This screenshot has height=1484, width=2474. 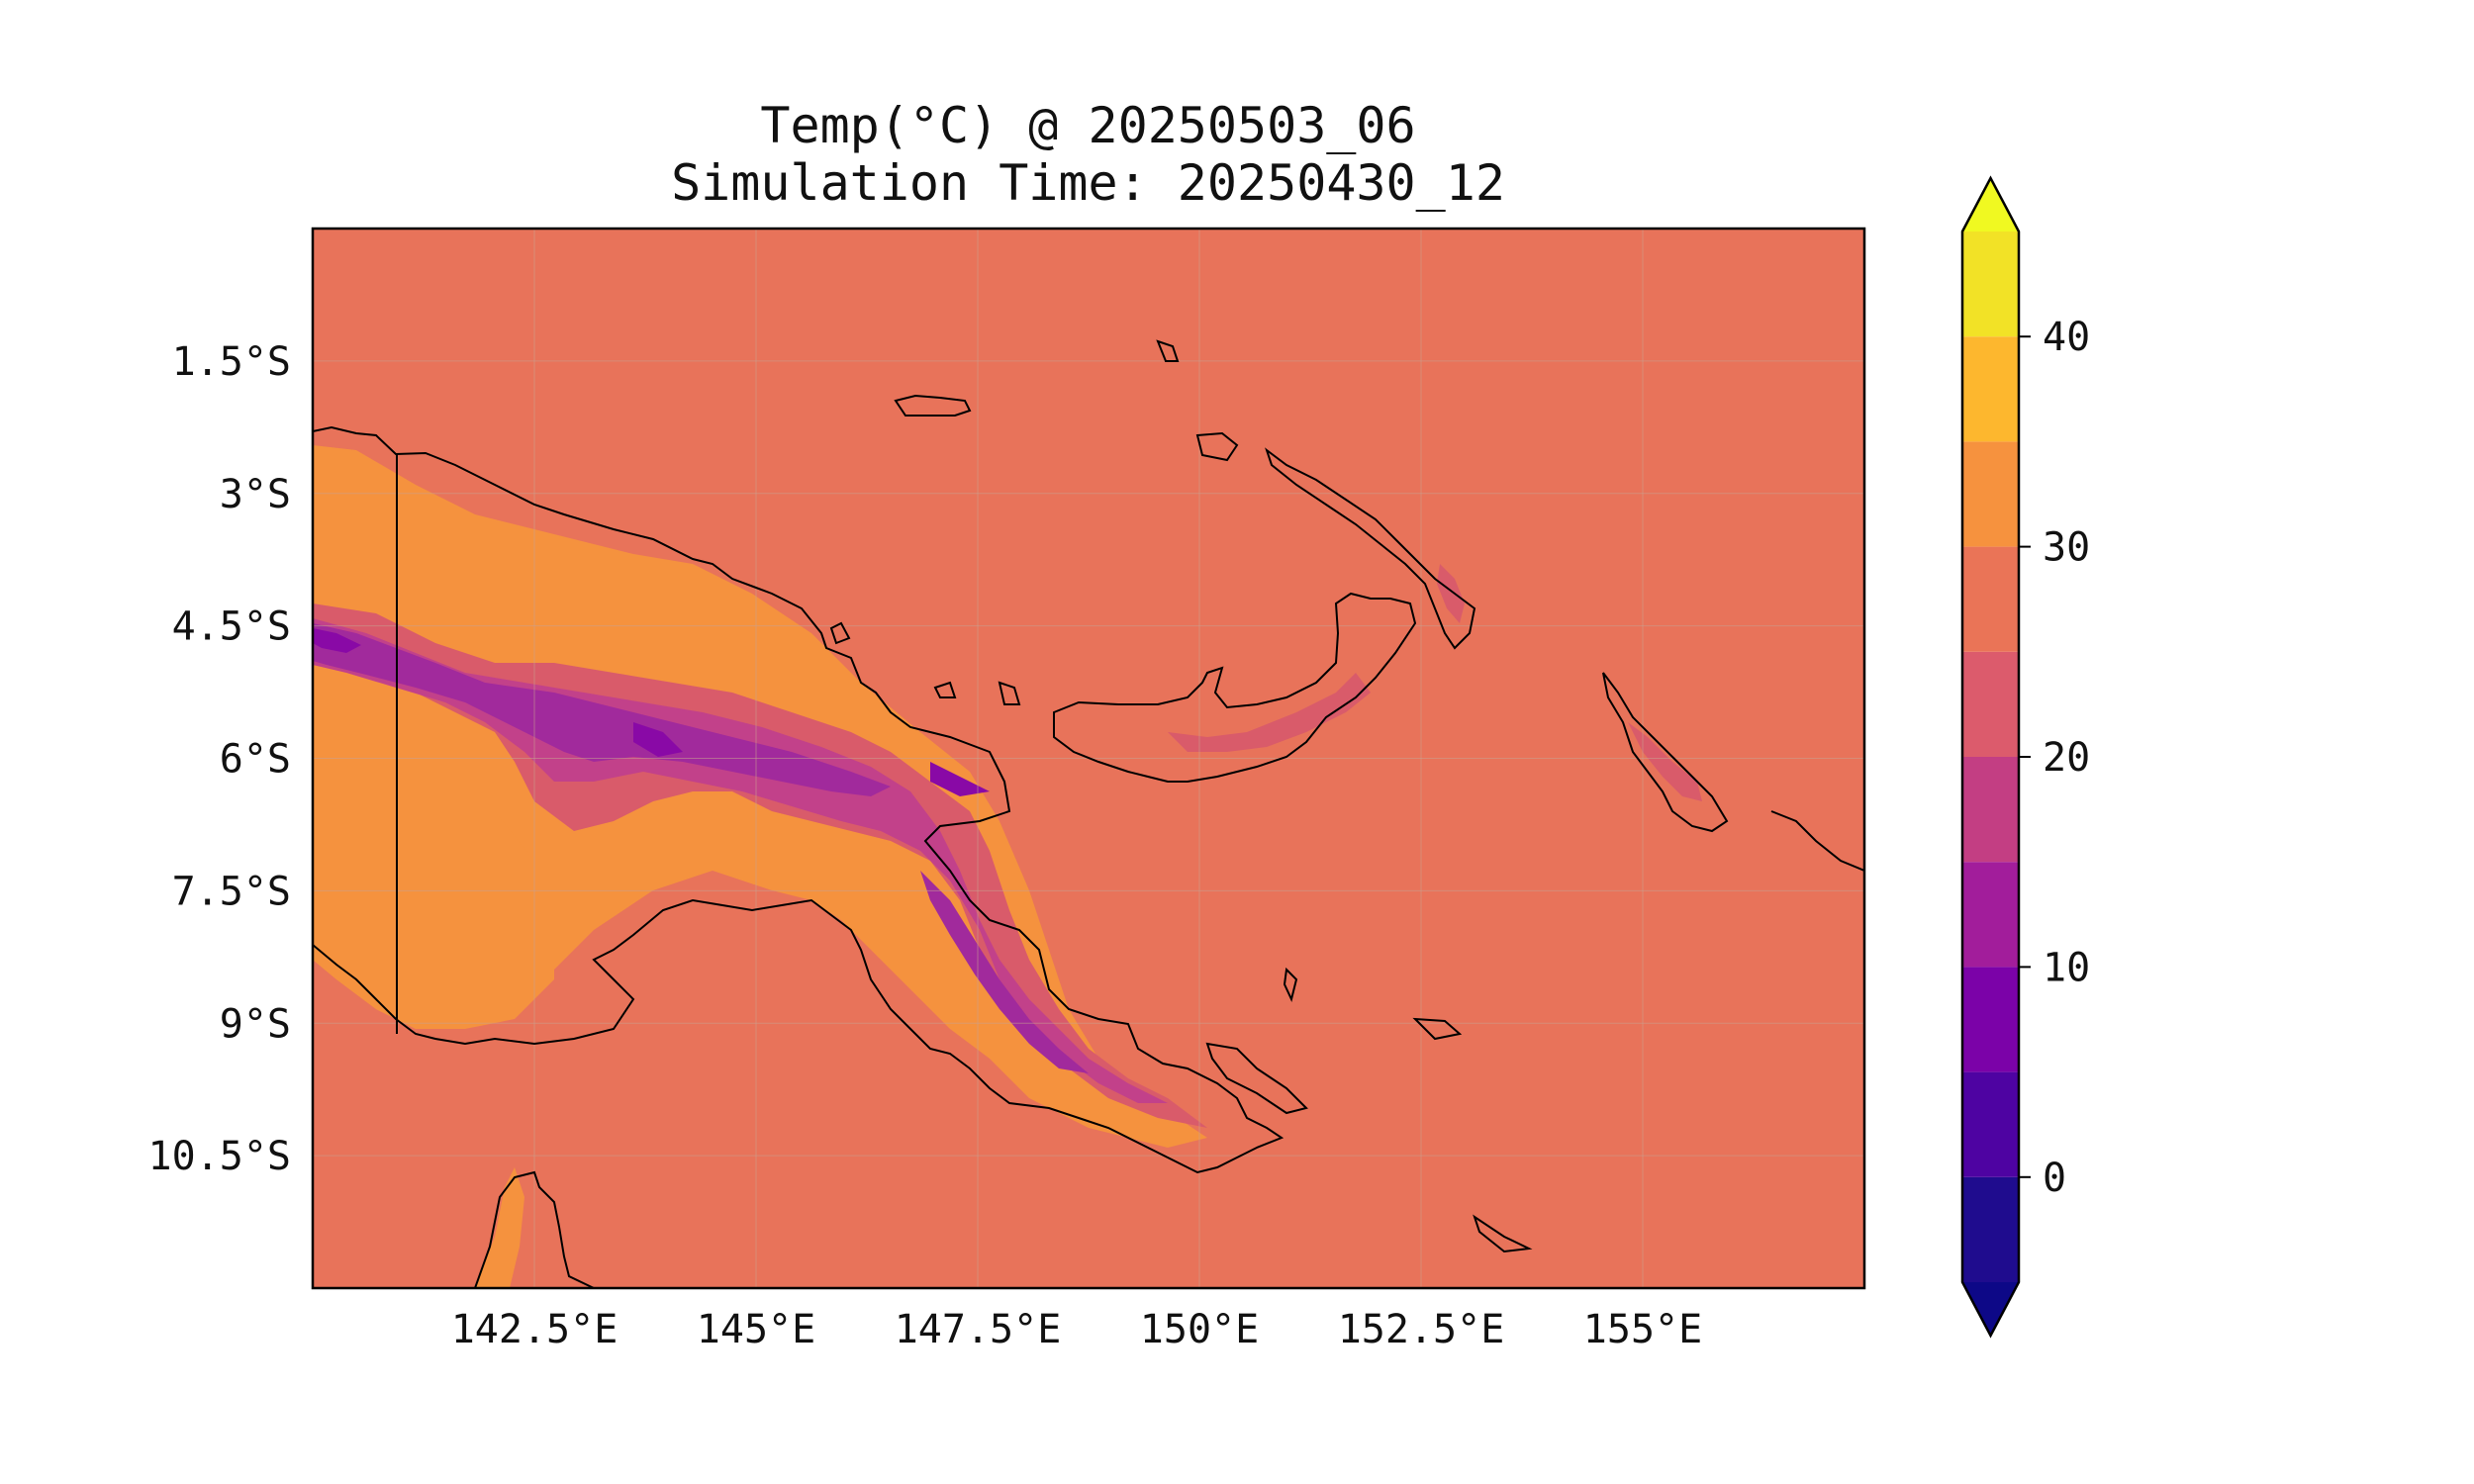 I want to click on colorbar-tick-label: 20, so click(x=2066, y=758).